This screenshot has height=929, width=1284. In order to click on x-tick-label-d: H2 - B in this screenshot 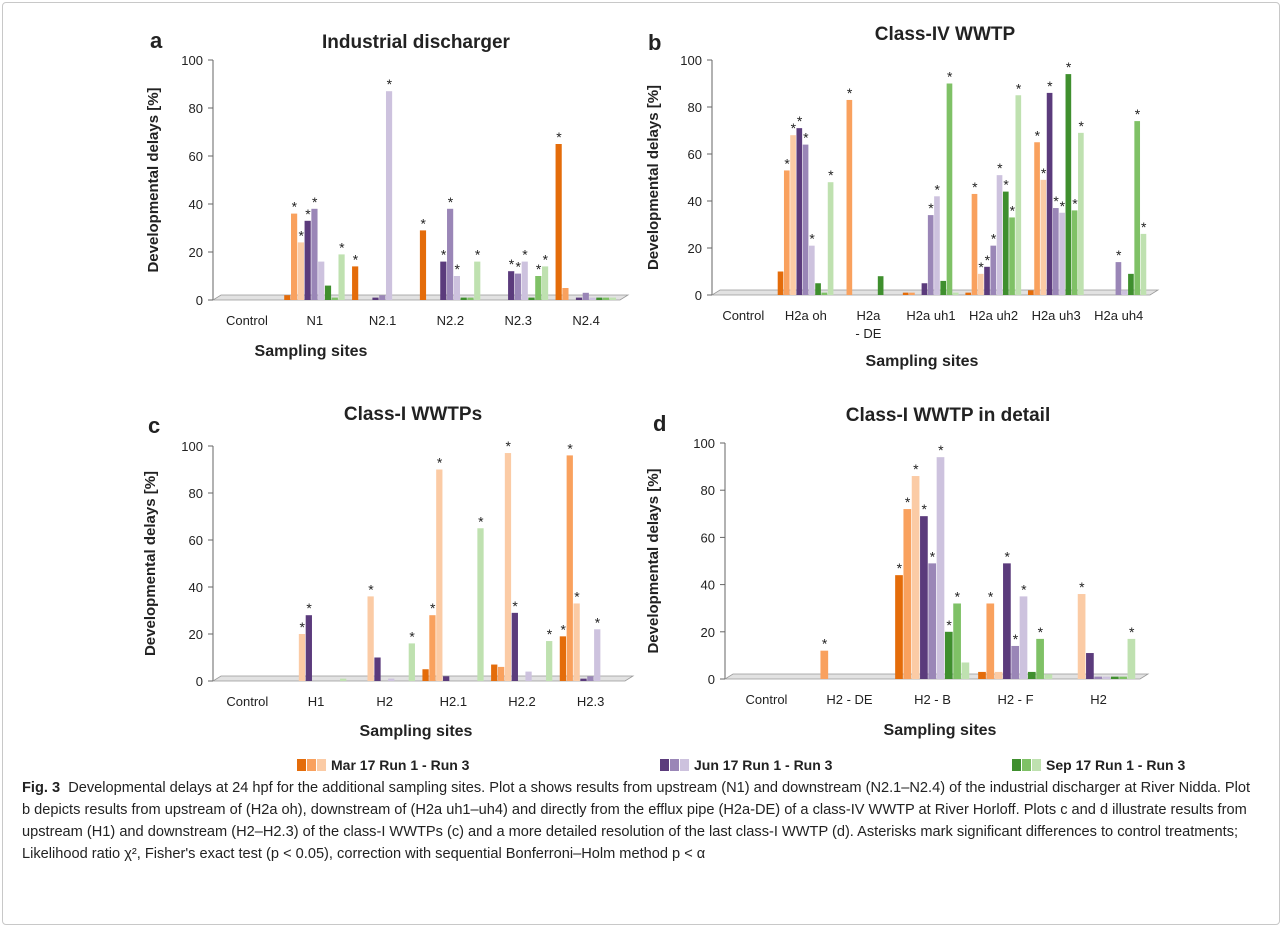, I will do `click(932, 699)`.